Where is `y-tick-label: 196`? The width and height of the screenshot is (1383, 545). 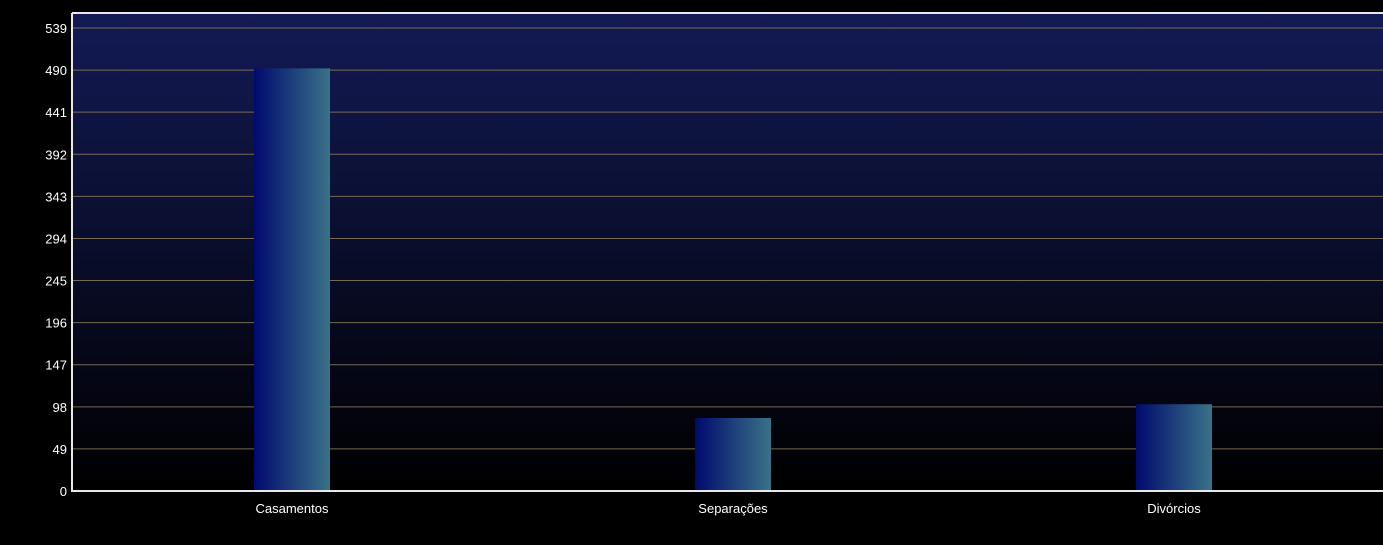
y-tick-label: 196 is located at coordinates (56, 323).